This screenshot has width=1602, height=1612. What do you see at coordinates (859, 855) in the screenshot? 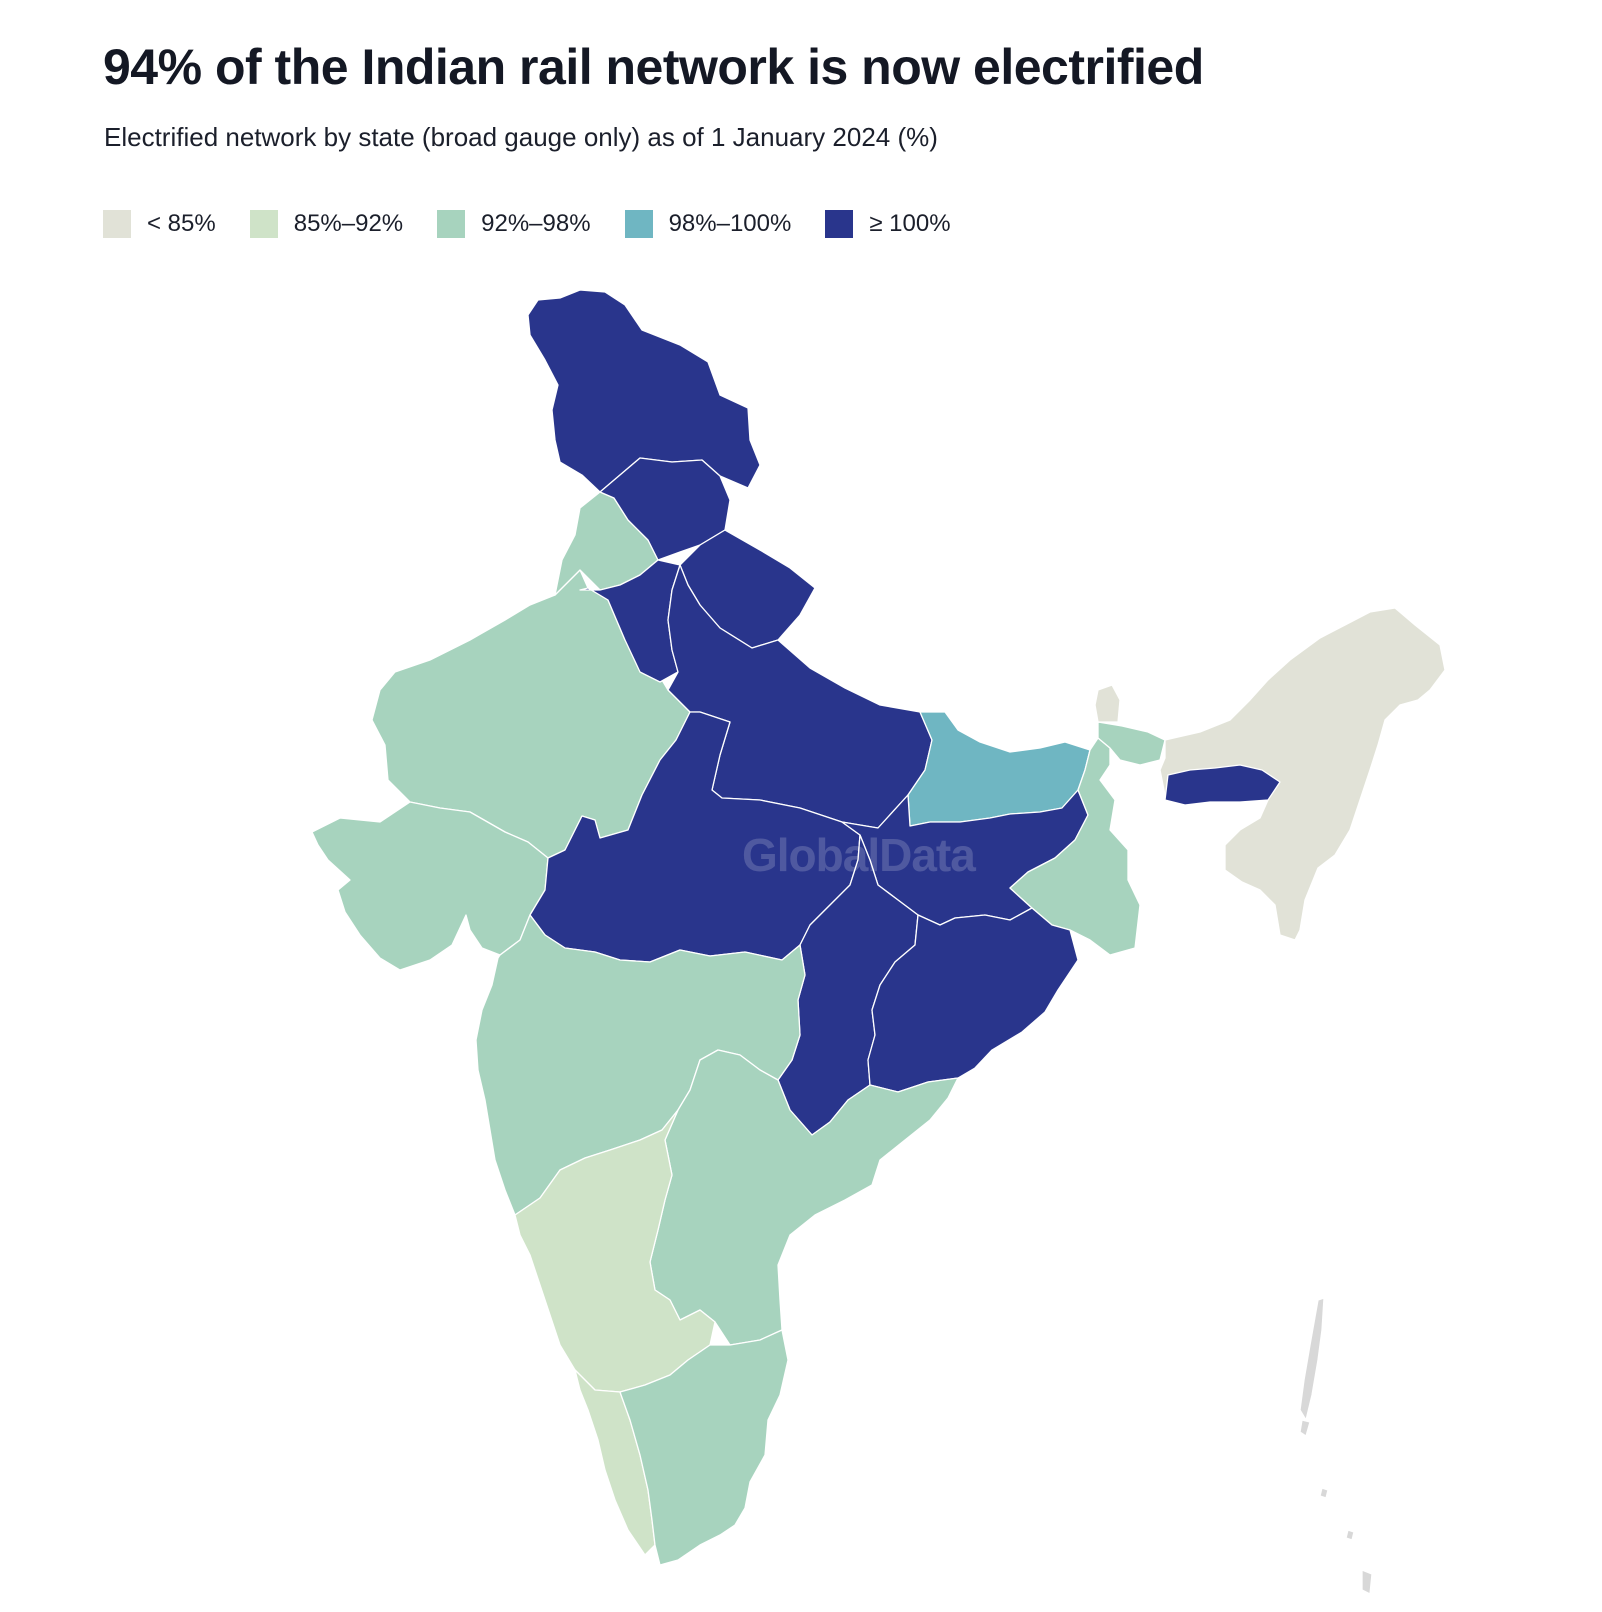
I see `watermark: GlobalData` at bounding box center [859, 855].